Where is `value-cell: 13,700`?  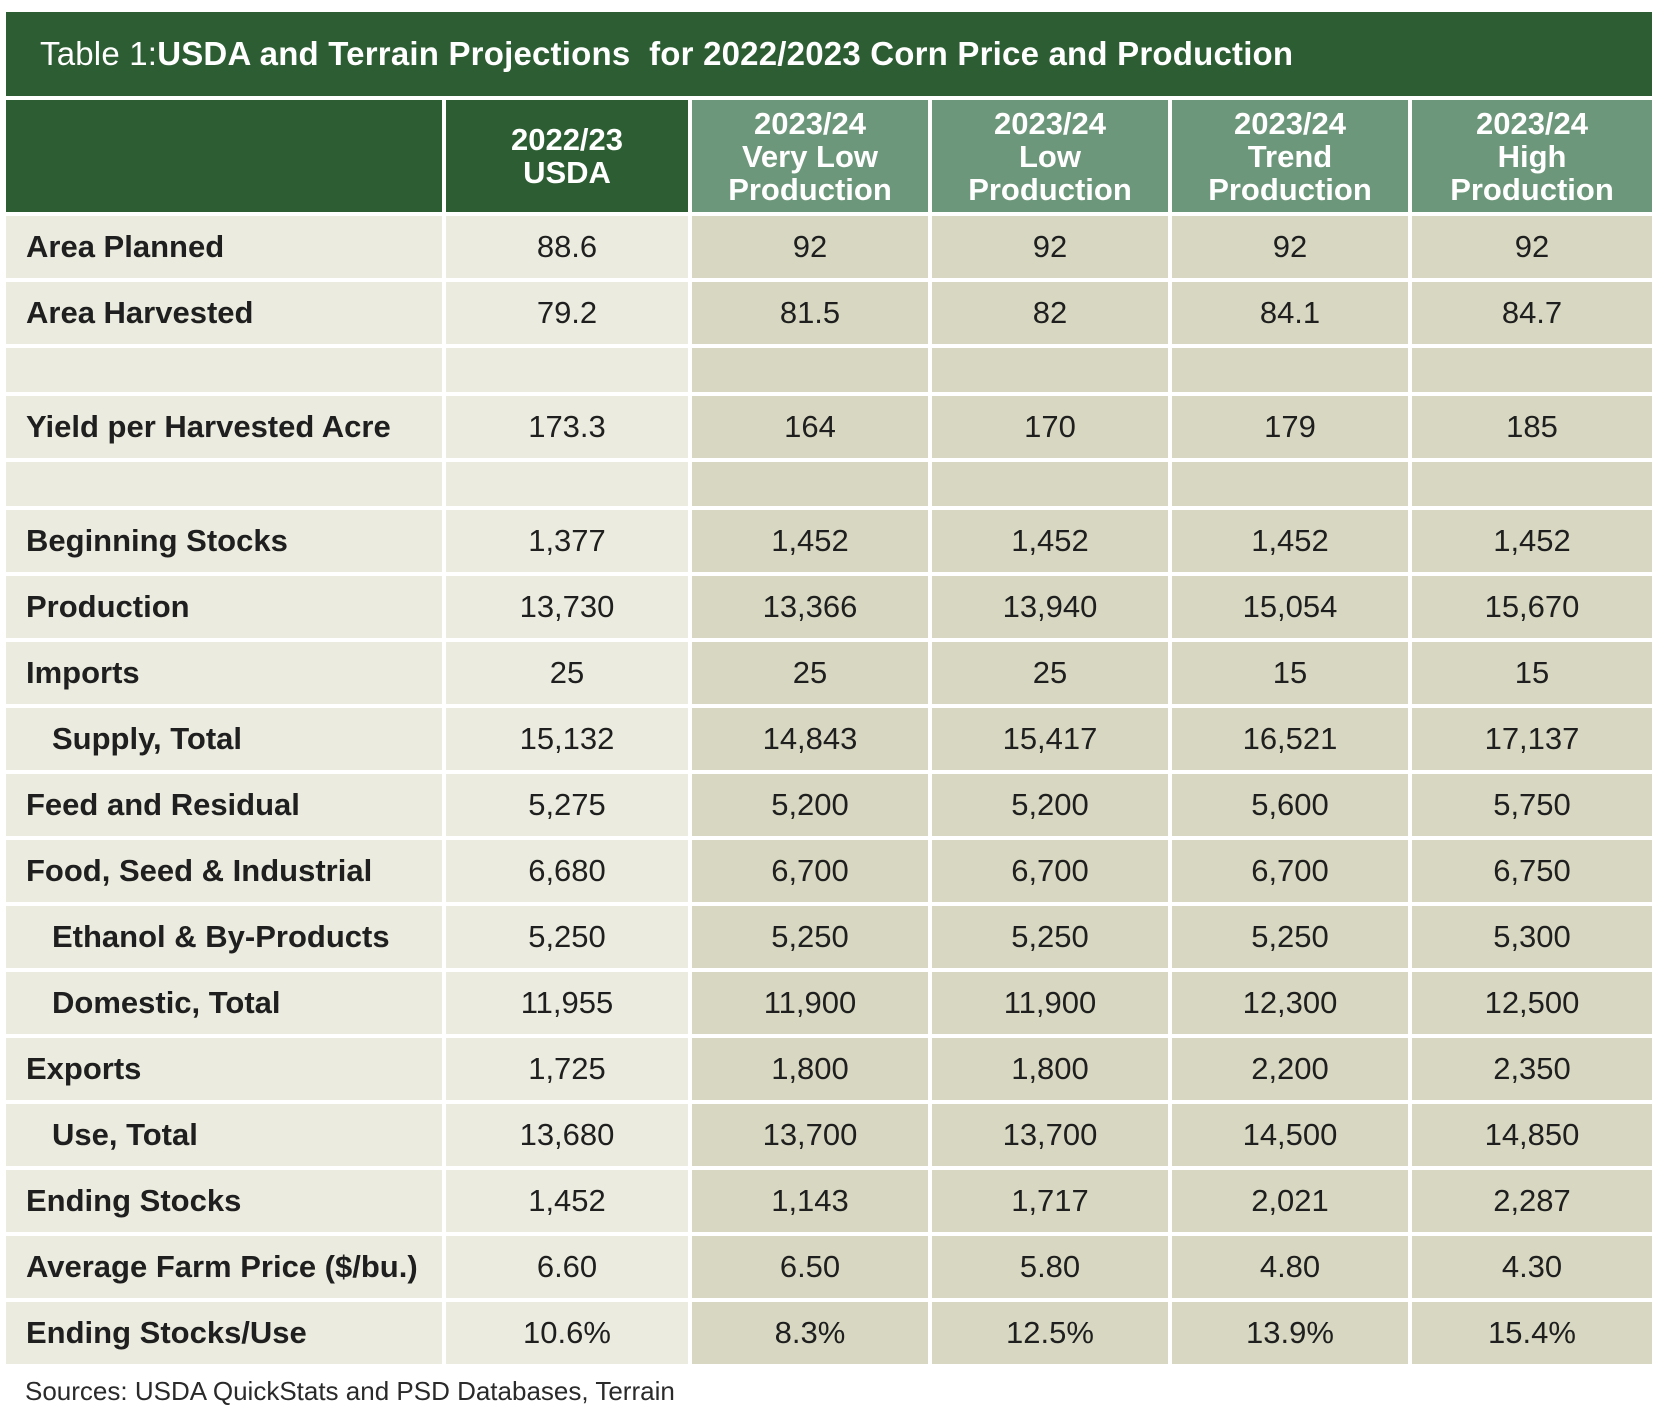 value-cell: 13,700 is located at coordinates (1052, 1137).